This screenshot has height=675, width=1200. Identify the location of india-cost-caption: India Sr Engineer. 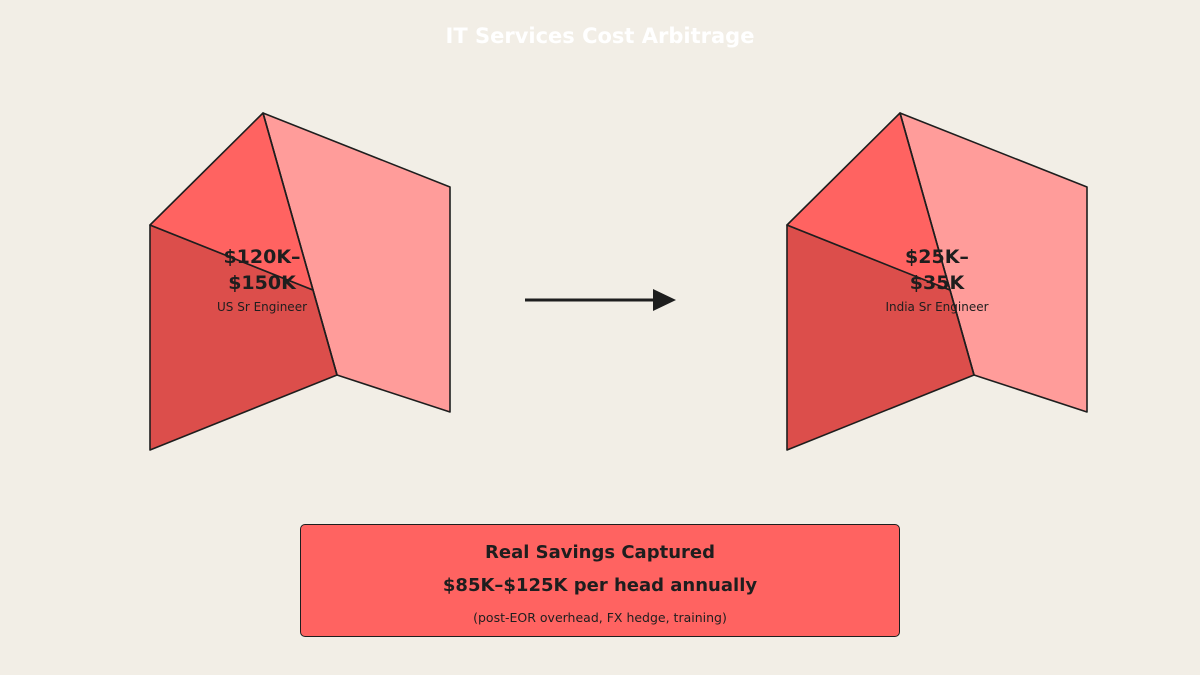
(937, 307).